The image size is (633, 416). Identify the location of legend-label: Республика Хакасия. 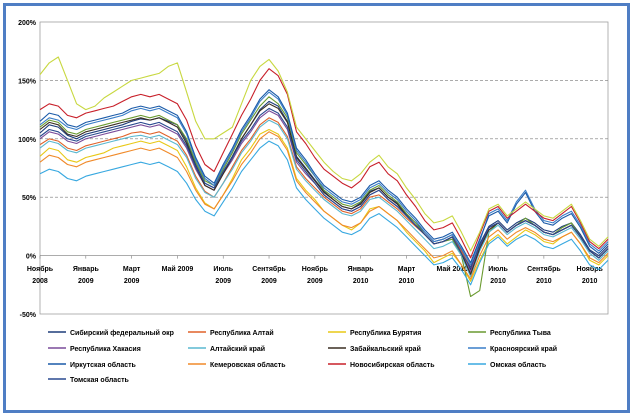
(105, 349).